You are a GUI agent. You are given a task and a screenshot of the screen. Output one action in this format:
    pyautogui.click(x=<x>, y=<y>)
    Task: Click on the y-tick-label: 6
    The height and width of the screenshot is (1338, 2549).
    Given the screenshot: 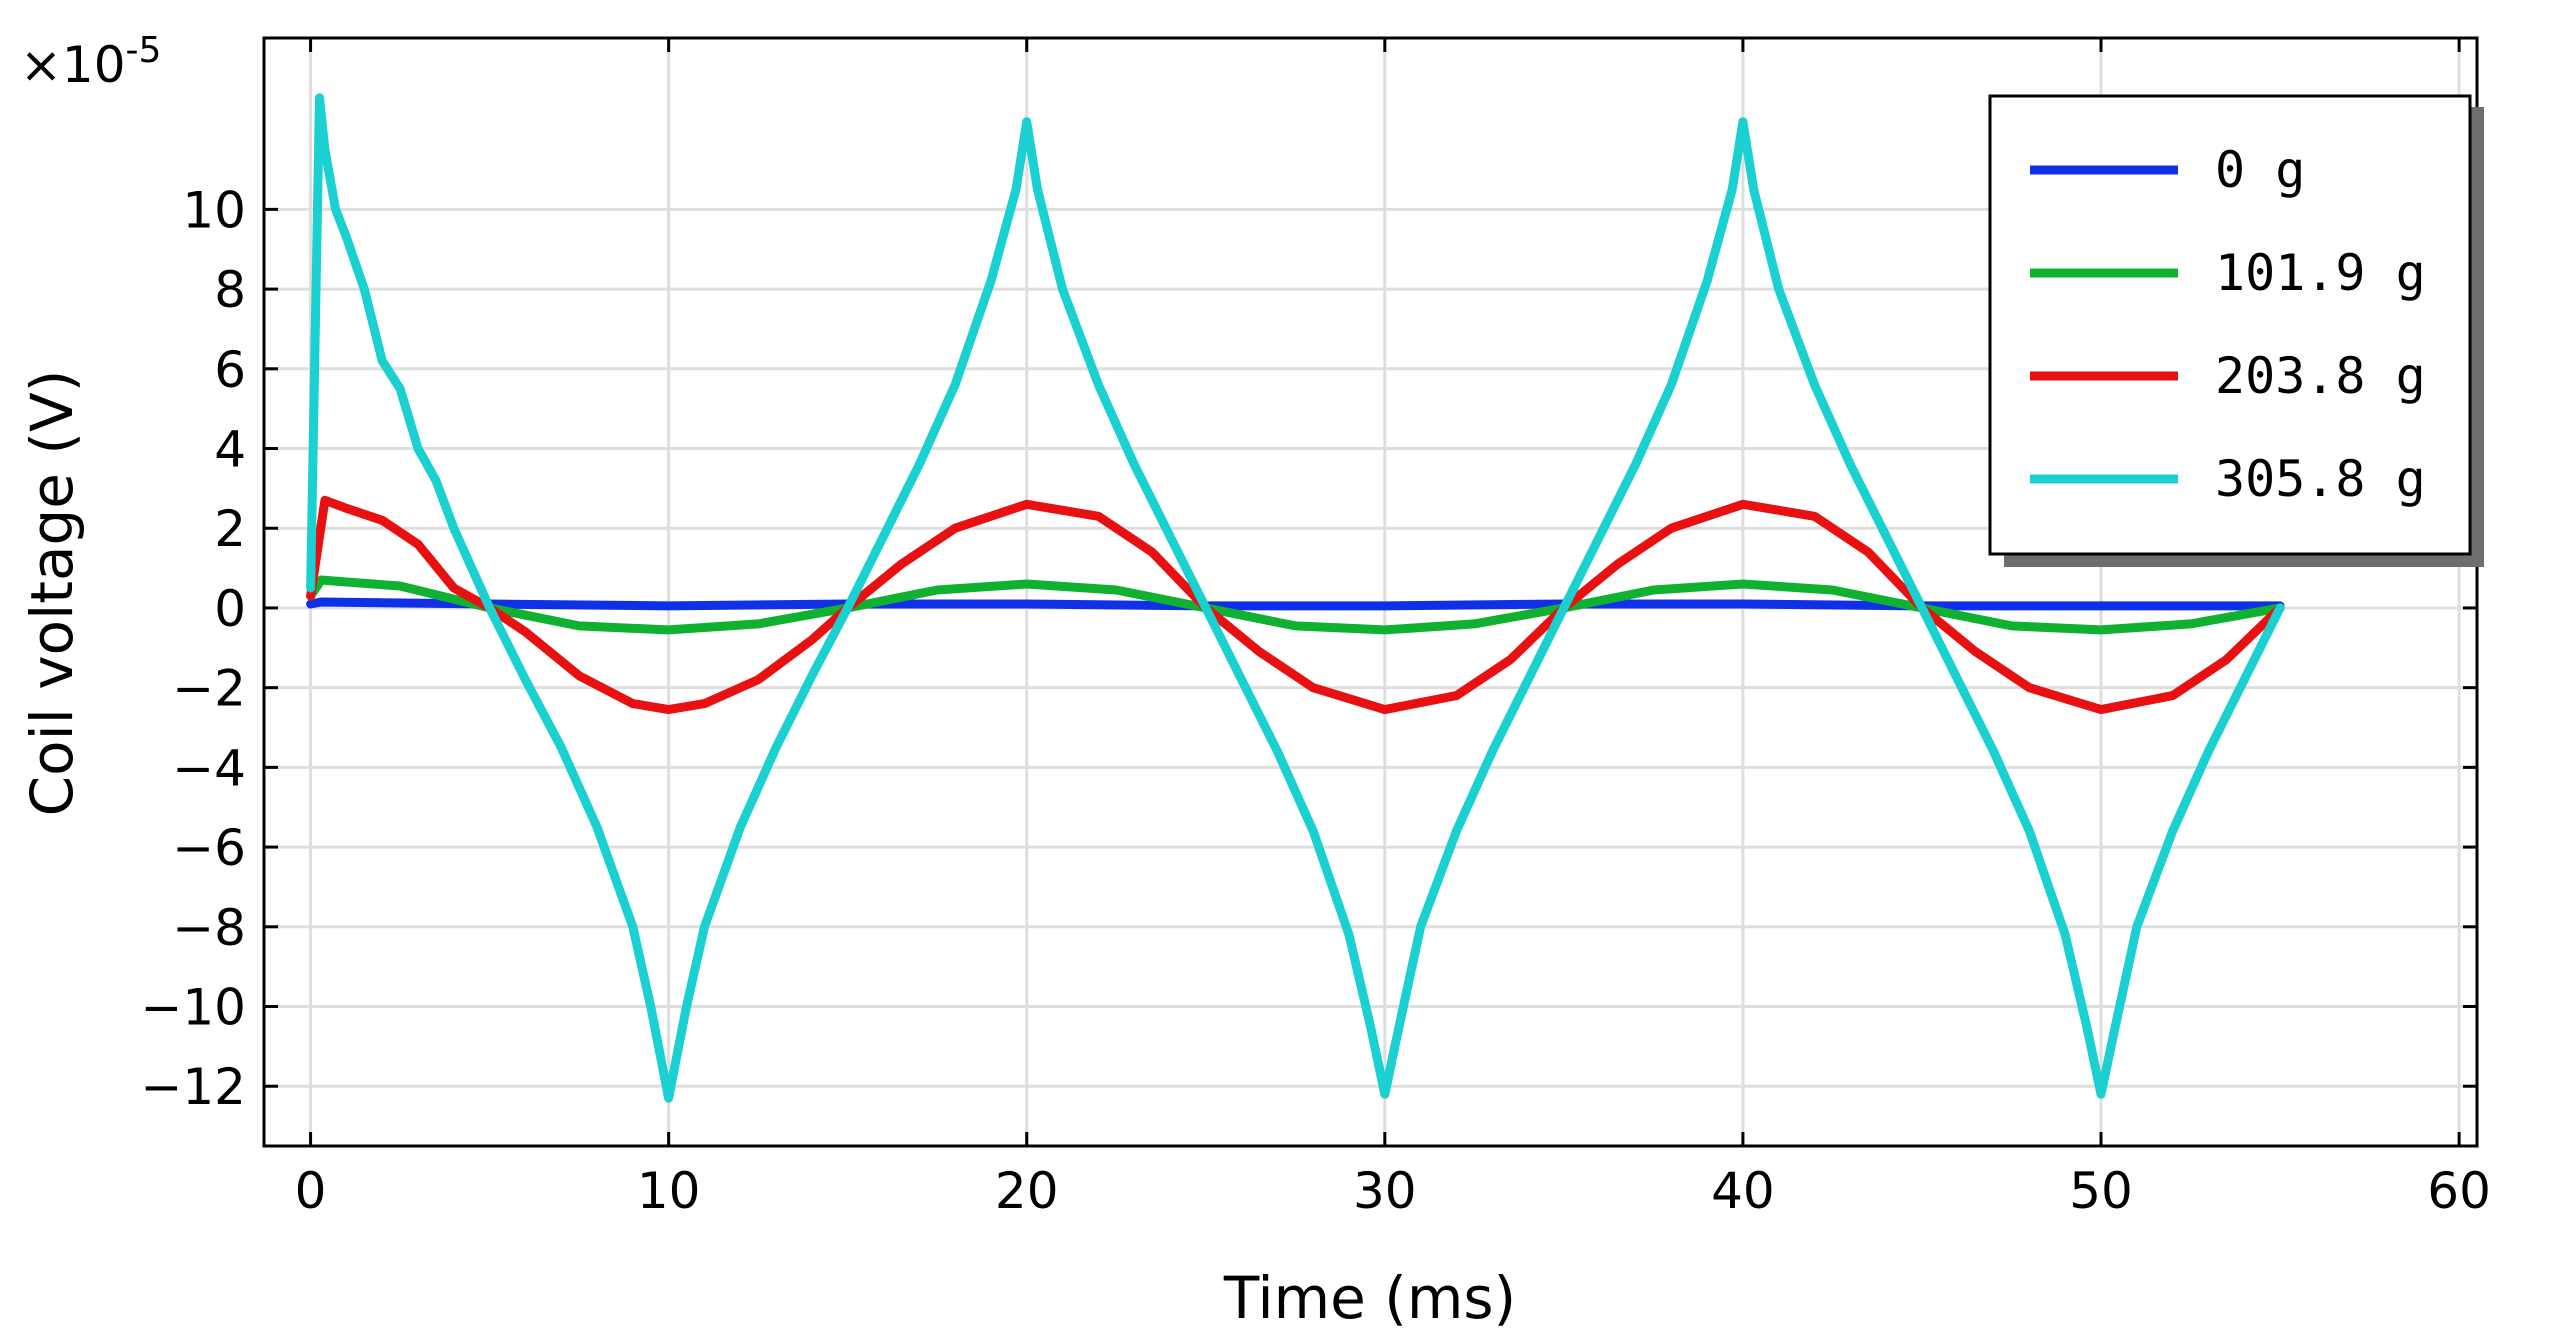 What is the action you would take?
    pyautogui.click(x=230, y=370)
    